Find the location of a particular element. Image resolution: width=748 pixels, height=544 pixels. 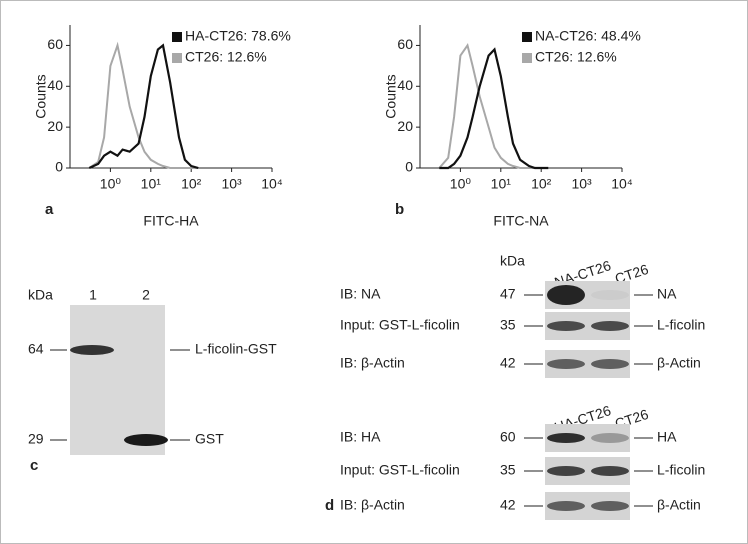

x-axis-label: FITC-NA is located at coordinates (521, 221).